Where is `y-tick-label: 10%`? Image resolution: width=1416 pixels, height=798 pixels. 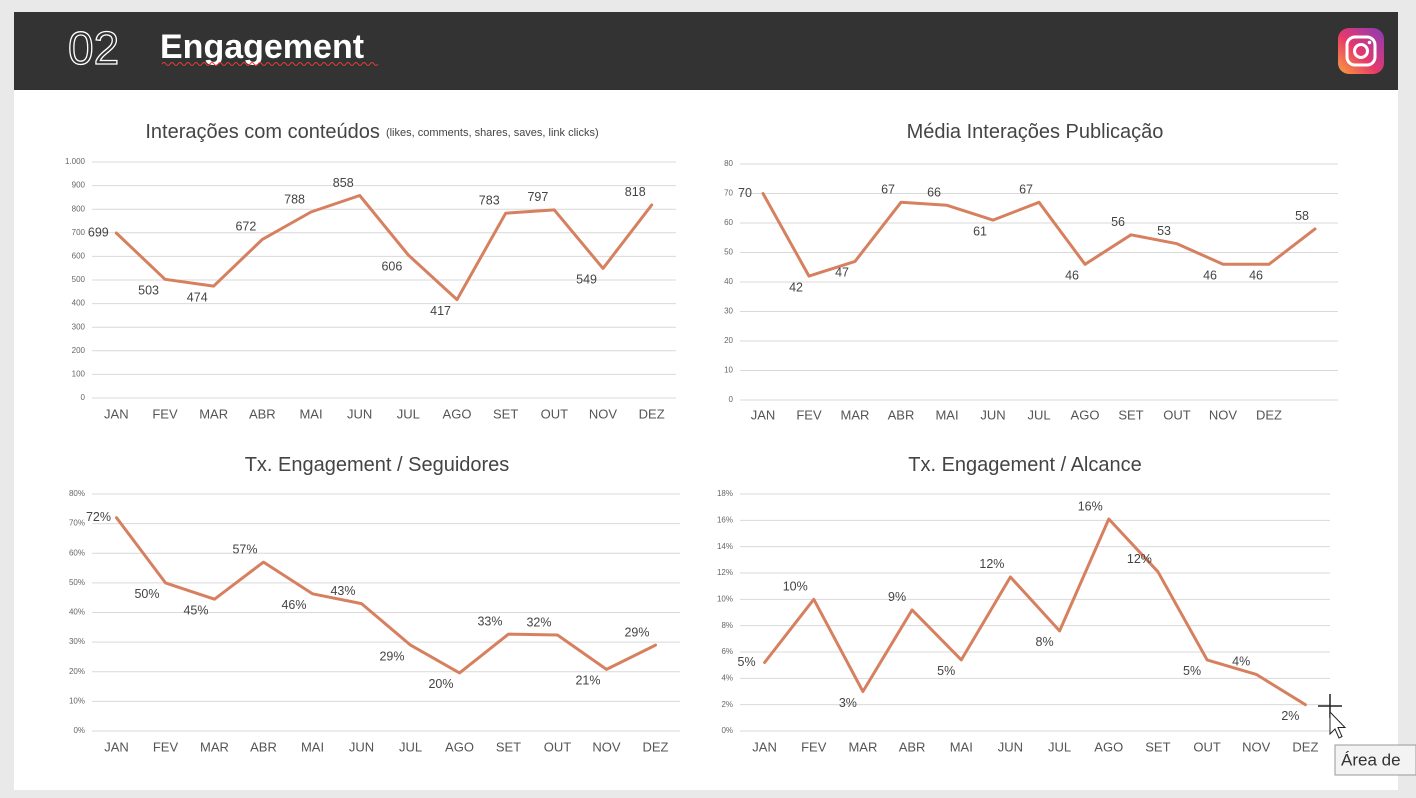 y-tick-label: 10% is located at coordinates (77, 700).